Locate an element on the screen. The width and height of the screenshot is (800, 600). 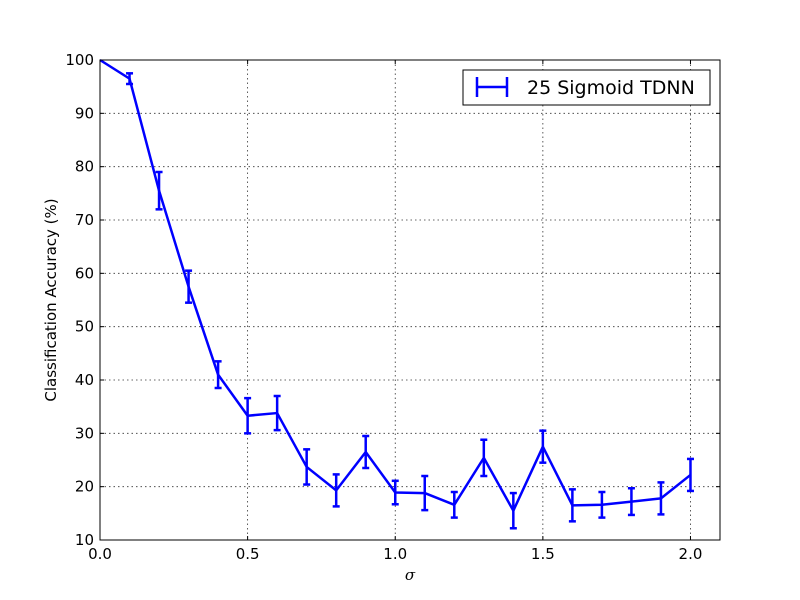
x-axis-label: σ is located at coordinates (410, 575).